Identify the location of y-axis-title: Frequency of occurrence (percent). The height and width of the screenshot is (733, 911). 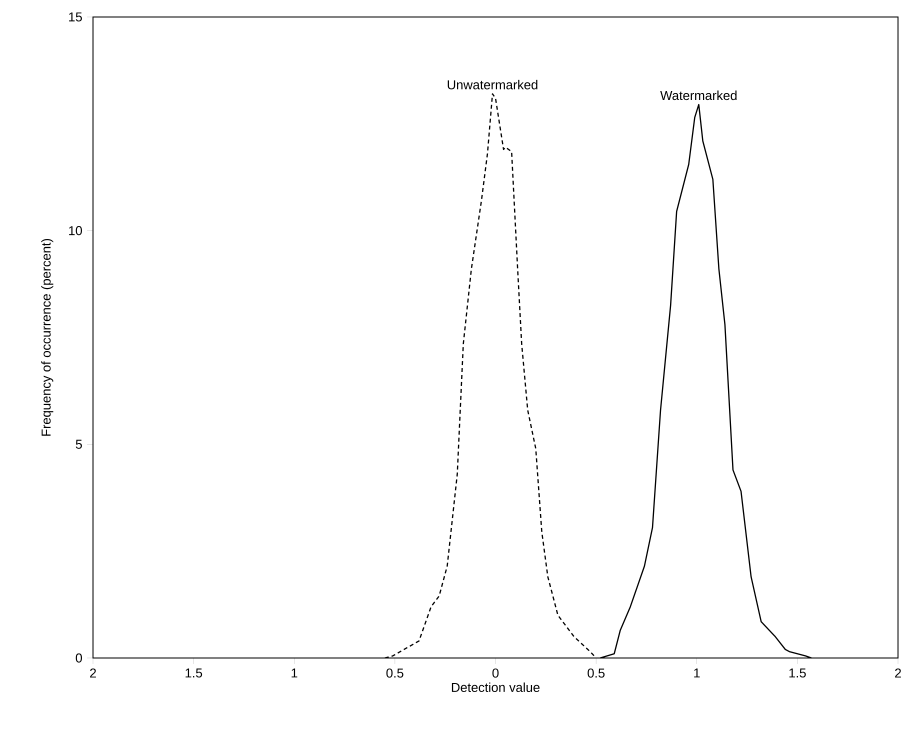
(47, 337).